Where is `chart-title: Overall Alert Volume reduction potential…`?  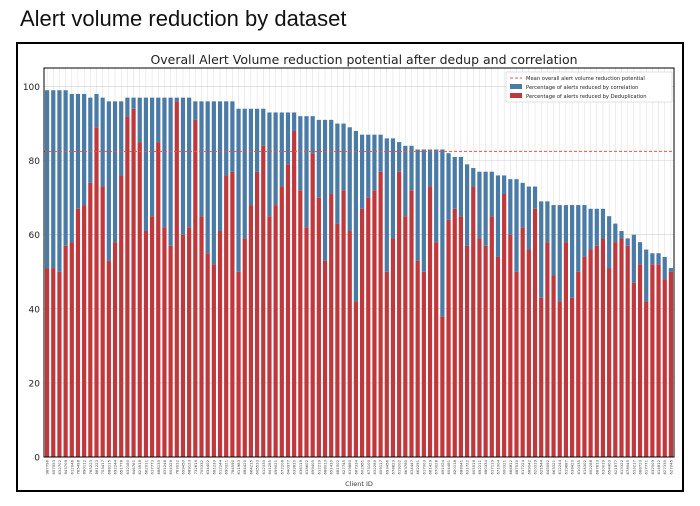 chart-title: Overall Alert Volume reduction potential… is located at coordinates (363, 59).